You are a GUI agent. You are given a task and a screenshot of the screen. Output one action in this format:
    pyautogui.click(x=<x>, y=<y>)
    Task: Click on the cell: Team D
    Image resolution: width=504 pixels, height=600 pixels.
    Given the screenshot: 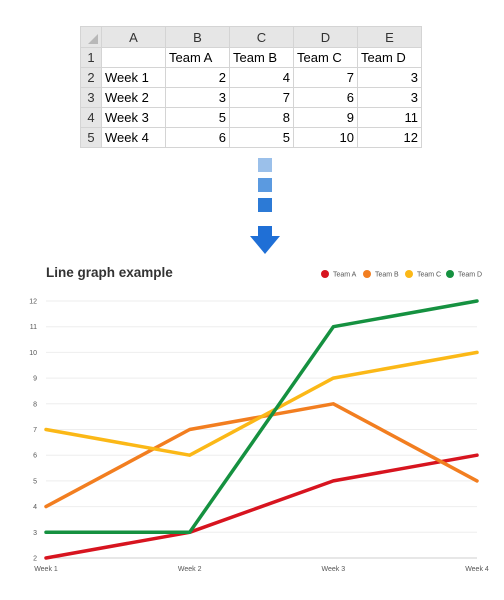 What is the action you would take?
    pyautogui.click(x=389, y=57)
    